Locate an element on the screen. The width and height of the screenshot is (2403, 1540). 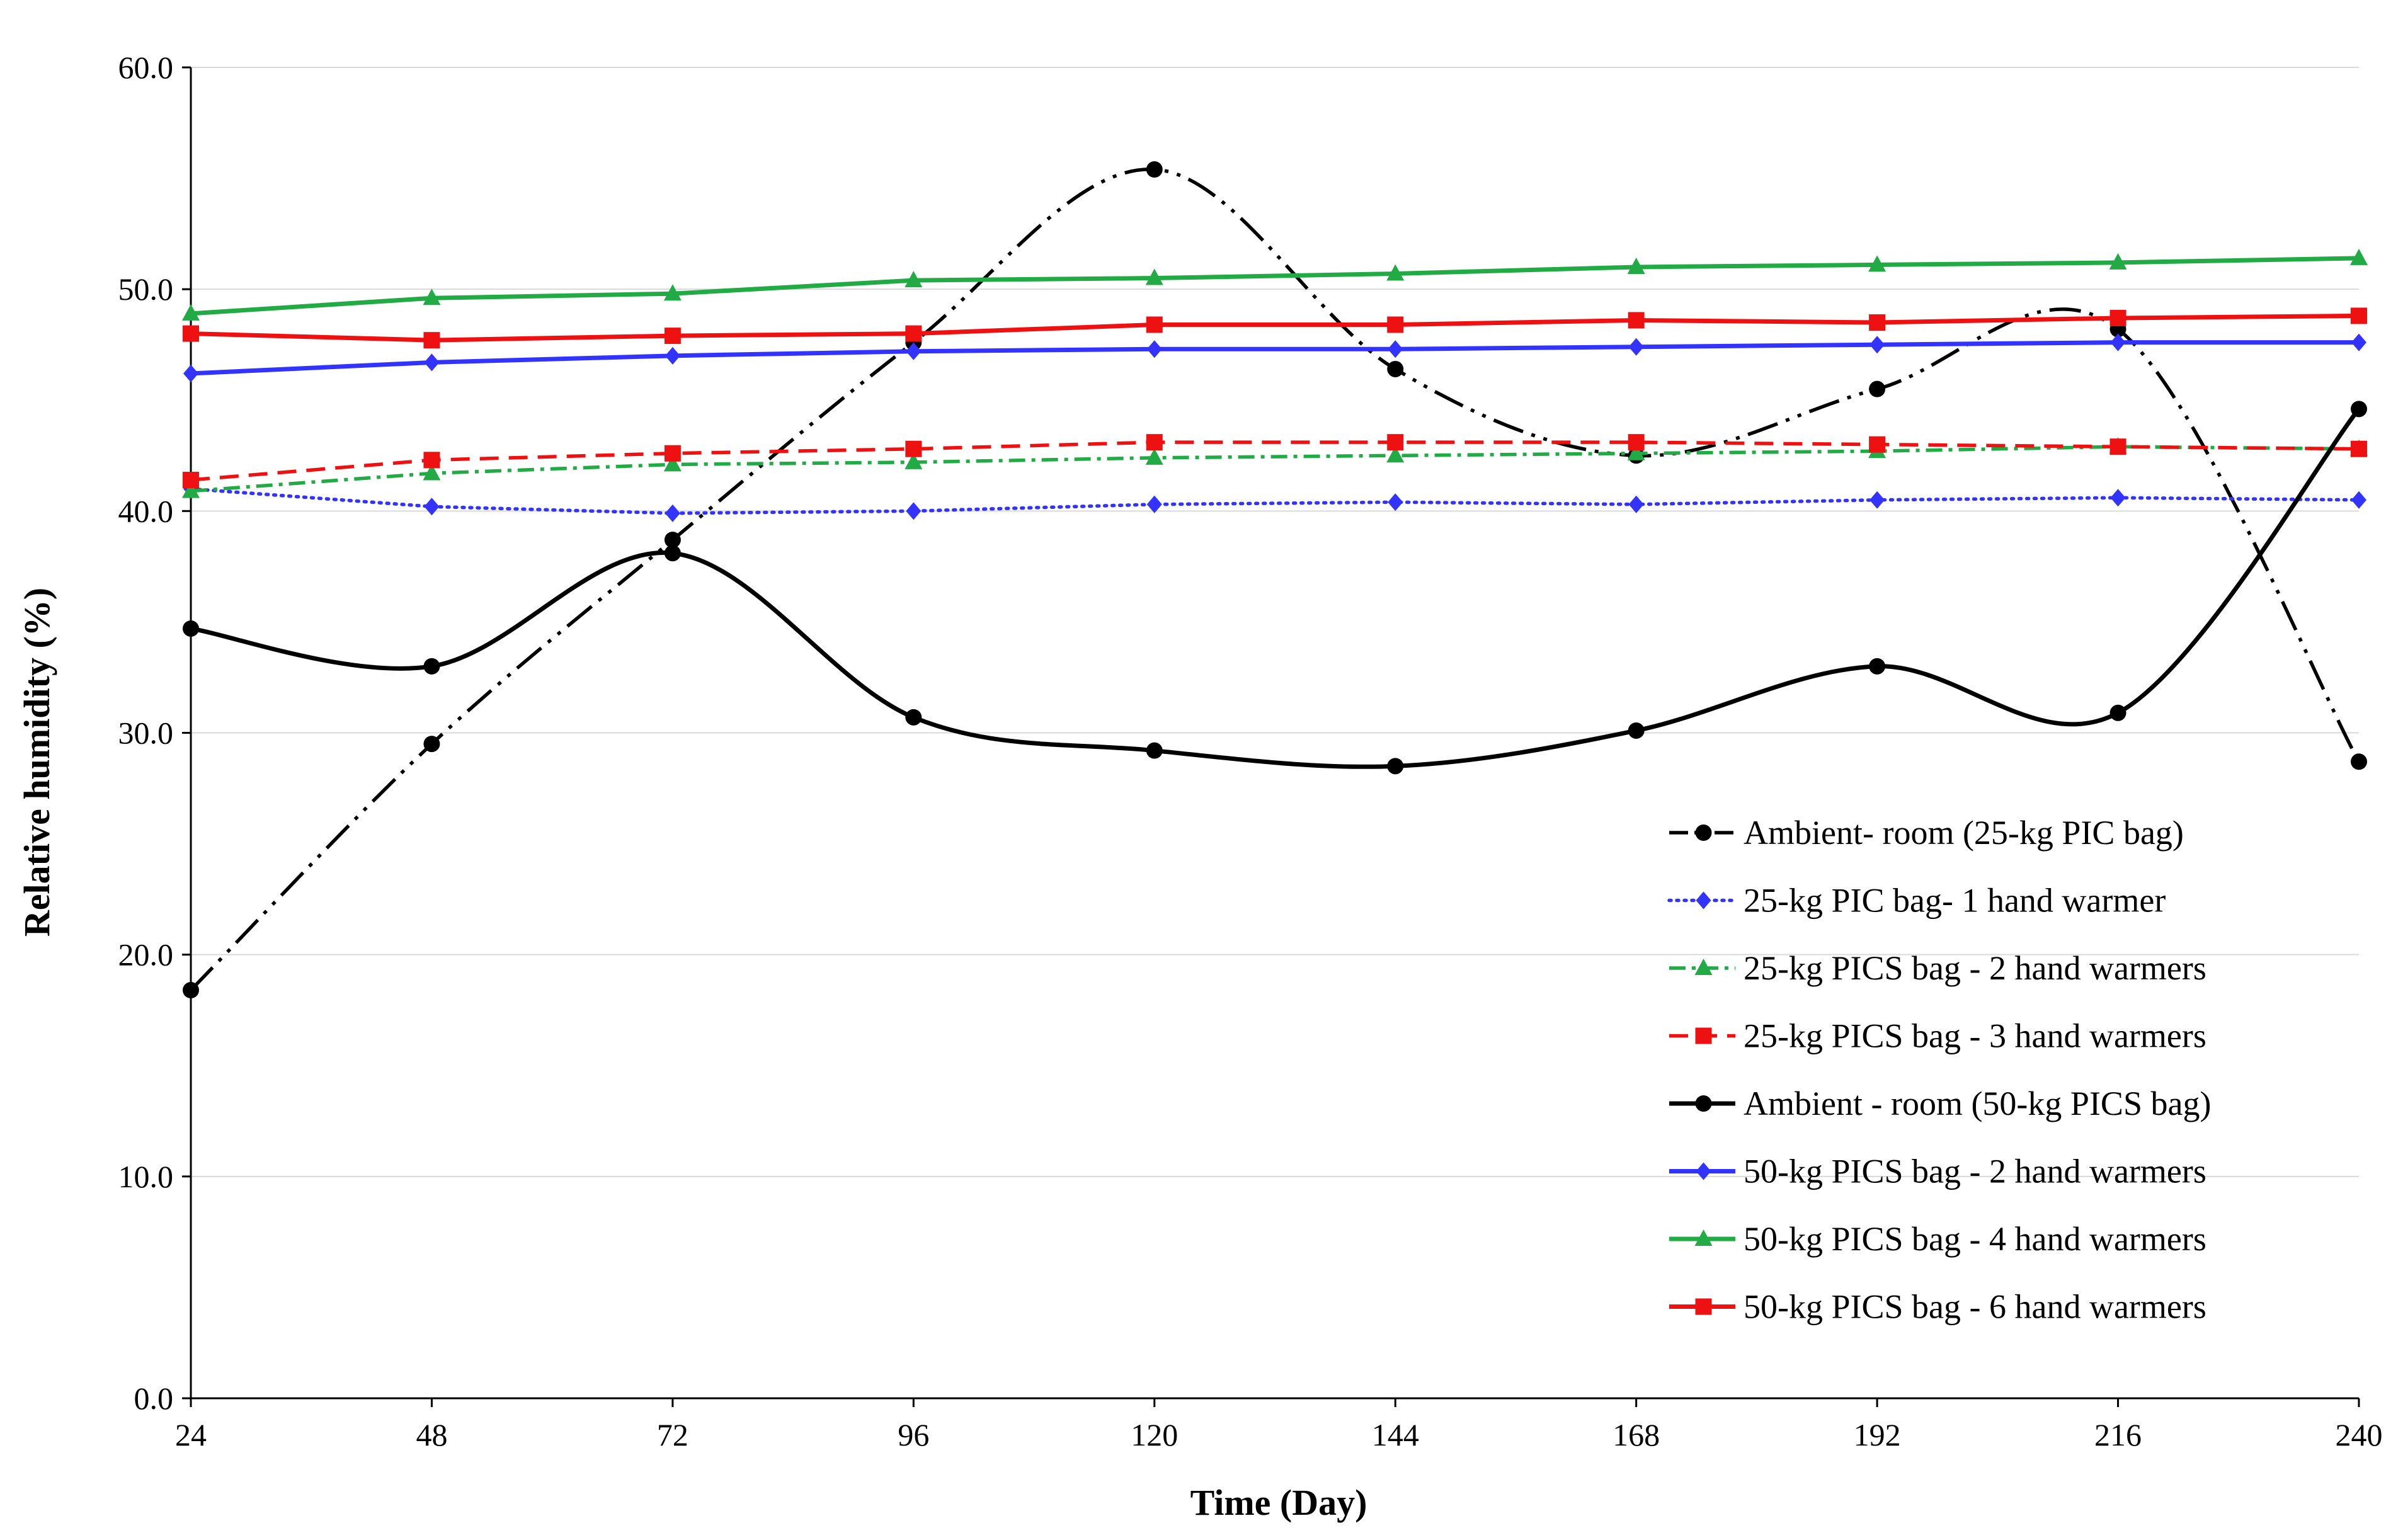
x-tick-label: 120 is located at coordinates (1154, 1434).